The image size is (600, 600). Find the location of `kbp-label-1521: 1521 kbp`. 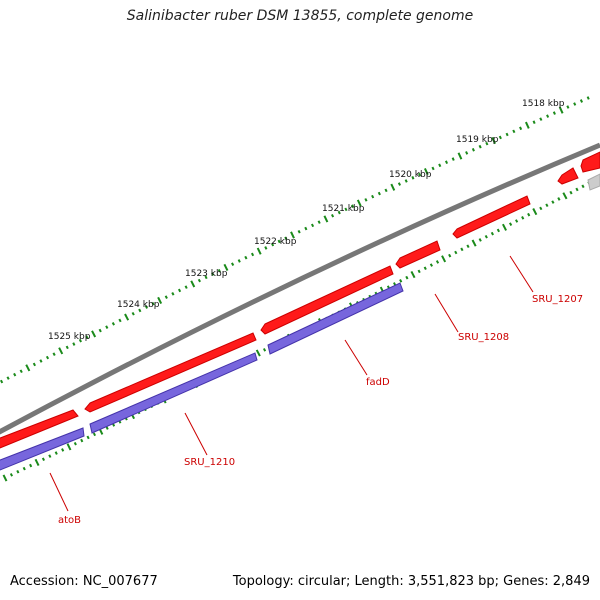

kbp-label-1521: 1521 kbp is located at coordinates (343, 209).